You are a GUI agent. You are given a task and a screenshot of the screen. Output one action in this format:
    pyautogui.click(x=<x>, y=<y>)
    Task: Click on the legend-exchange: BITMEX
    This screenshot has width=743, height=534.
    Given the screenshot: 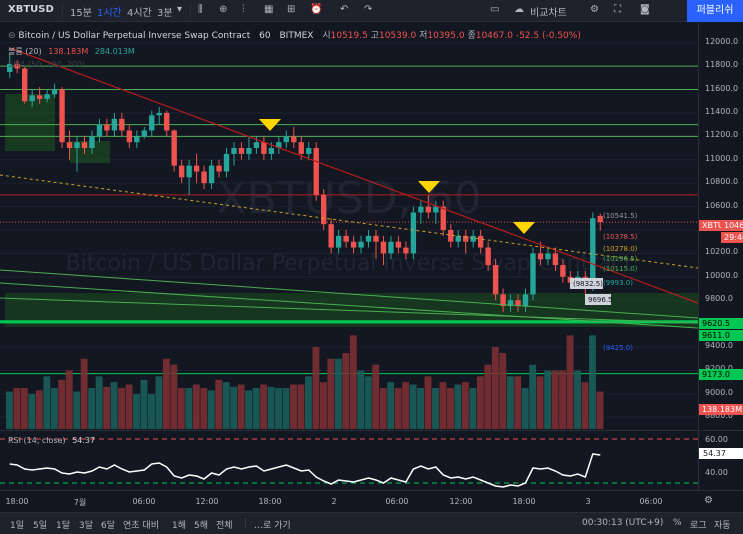 What is the action you would take?
    pyautogui.click(x=296, y=36)
    